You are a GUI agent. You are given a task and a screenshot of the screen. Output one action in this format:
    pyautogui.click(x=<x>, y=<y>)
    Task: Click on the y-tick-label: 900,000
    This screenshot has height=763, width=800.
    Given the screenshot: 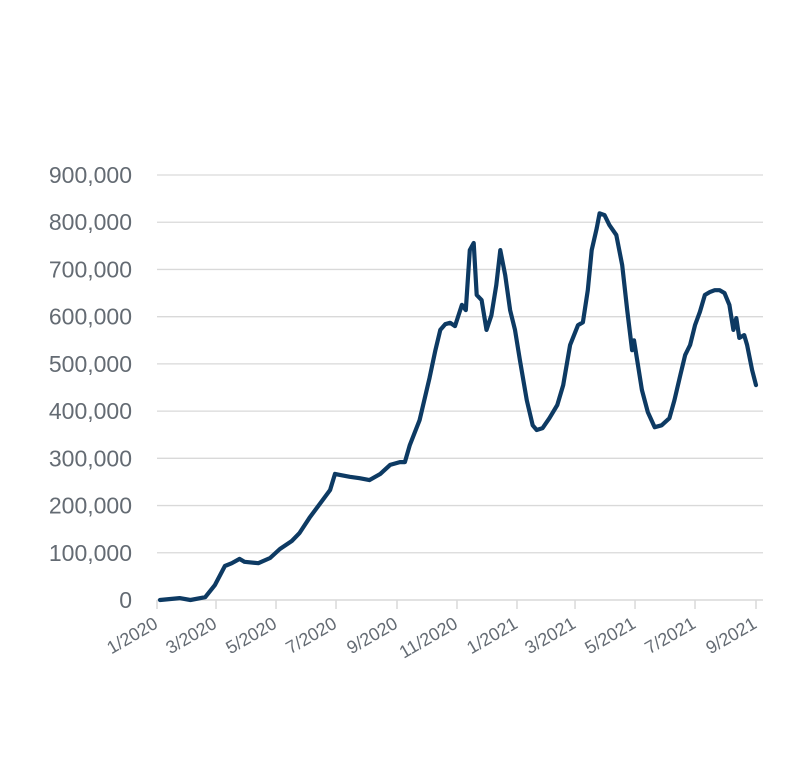 What is the action you would take?
    pyautogui.click(x=90, y=175)
    